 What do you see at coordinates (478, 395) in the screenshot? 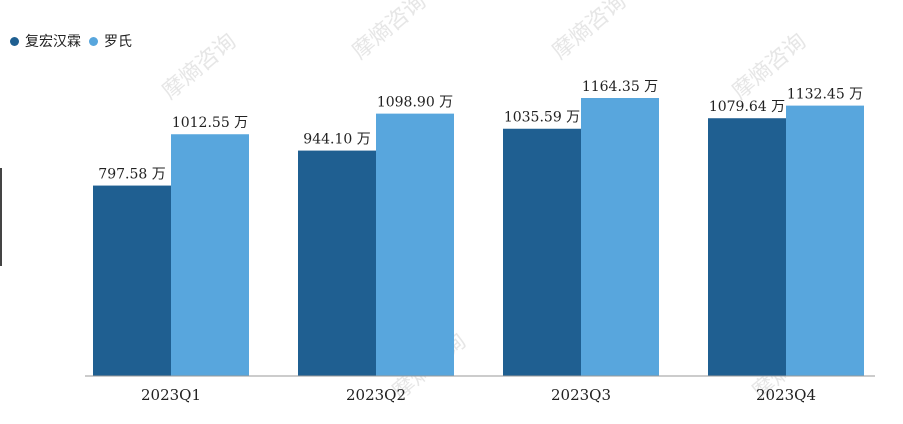
I see `x-tick-labels-layer: 2023Q1 2023Q2 2023Q3 2023Q4` at bounding box center [478, 395].